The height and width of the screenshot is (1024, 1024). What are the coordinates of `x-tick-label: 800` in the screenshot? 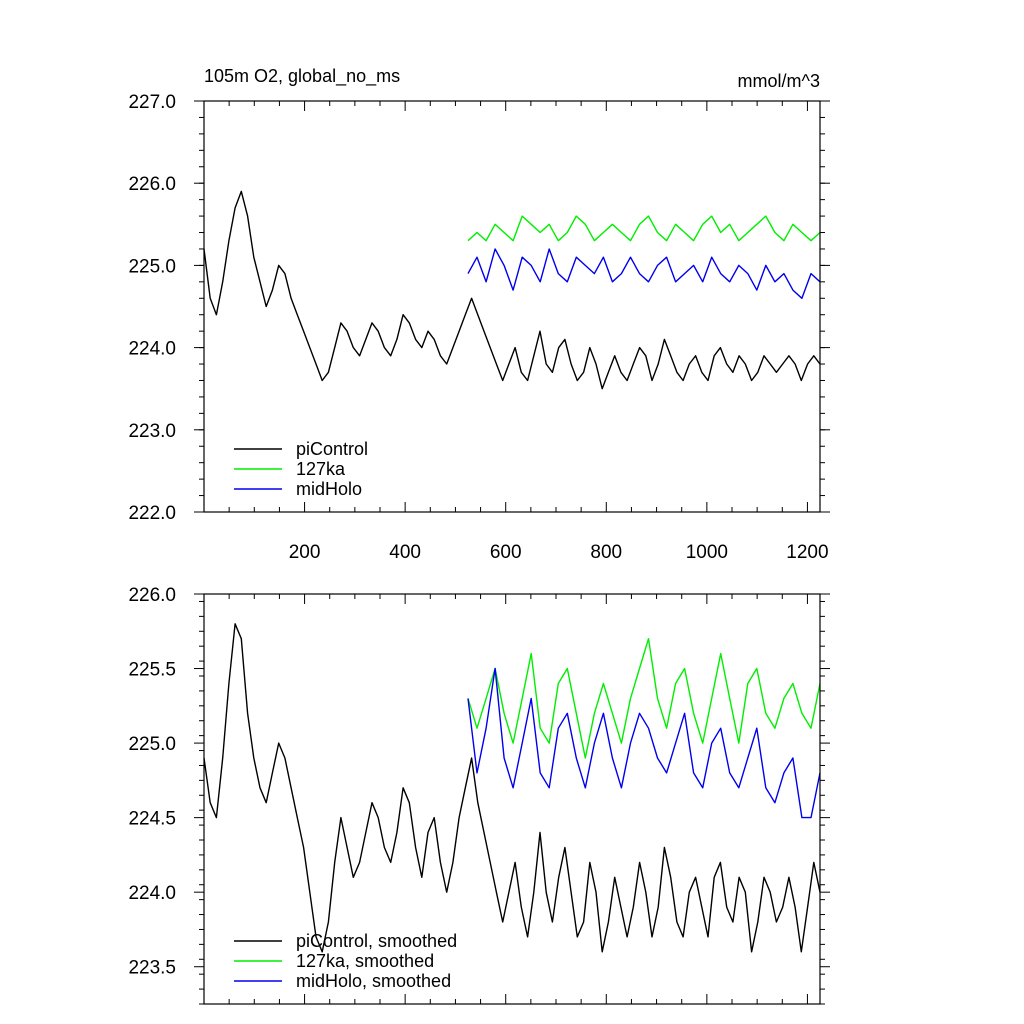 It's located at (606, 552).